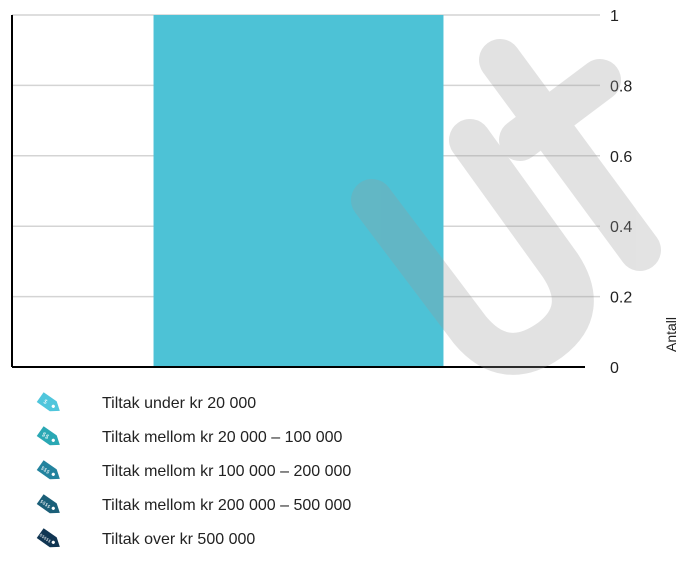  What do you see at coordinates (670, 334) in the screenshot?
I see `y-axis-label: Antall` at bounding box center [670, 334].